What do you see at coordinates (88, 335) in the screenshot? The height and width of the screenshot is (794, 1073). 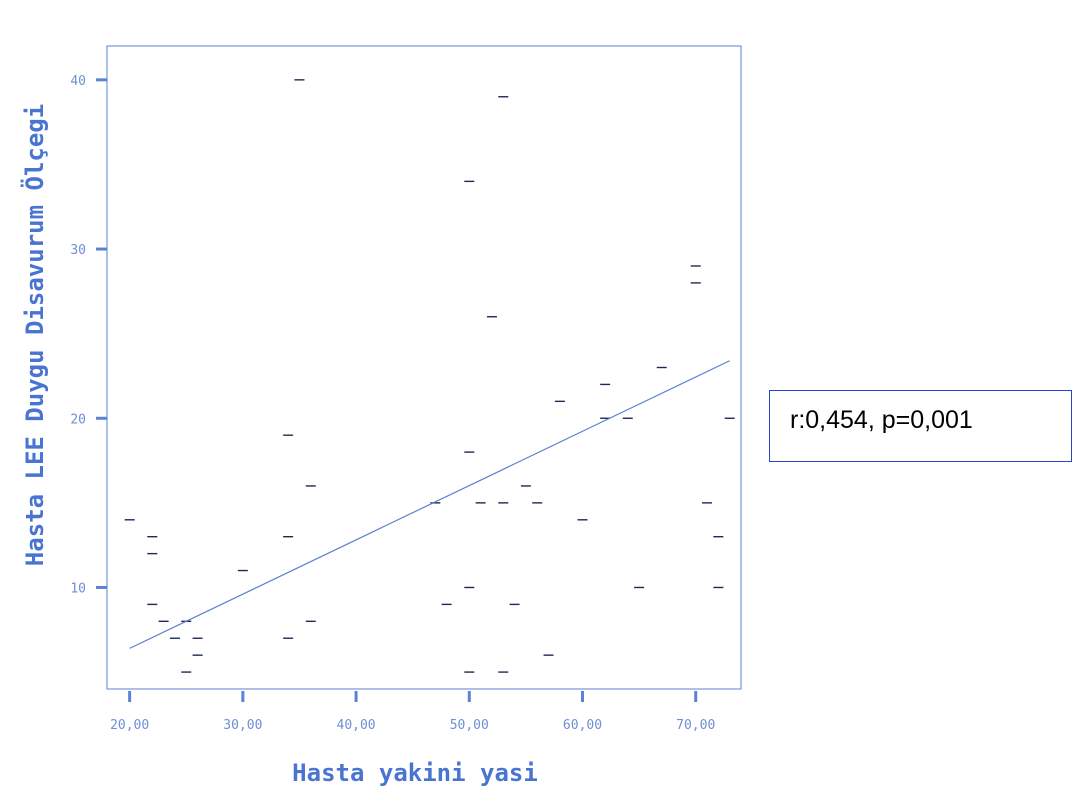 I see `y-axis-ticks: 10 20 30 40` at bounding box center [88, 335].